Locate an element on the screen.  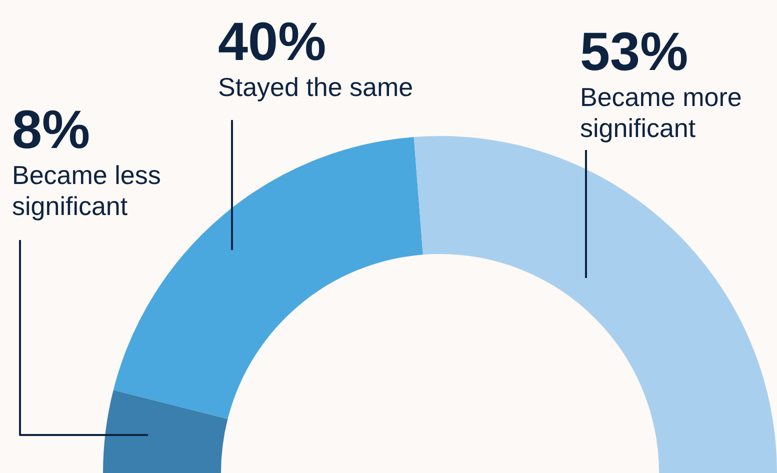
data-label: 53% is located at coordinates (634, 52).